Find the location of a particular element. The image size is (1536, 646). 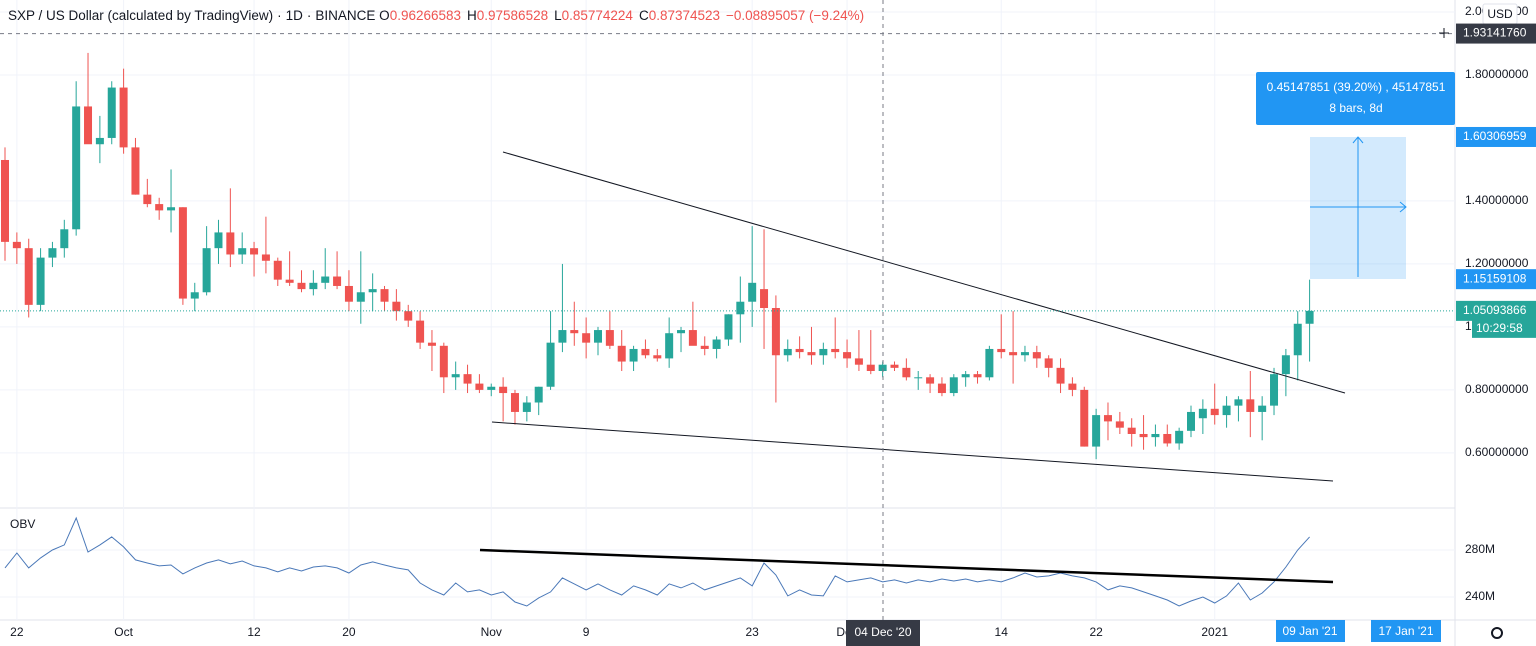

measure-to-badge is located at coordinates (1496, 136).